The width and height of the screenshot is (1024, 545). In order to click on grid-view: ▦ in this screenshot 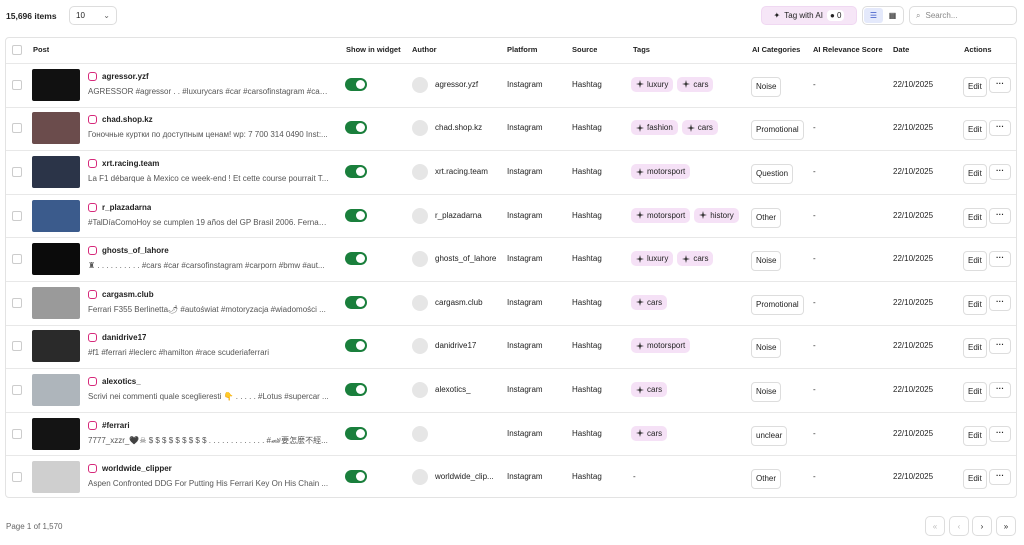, I will do `click(892, 15)`.